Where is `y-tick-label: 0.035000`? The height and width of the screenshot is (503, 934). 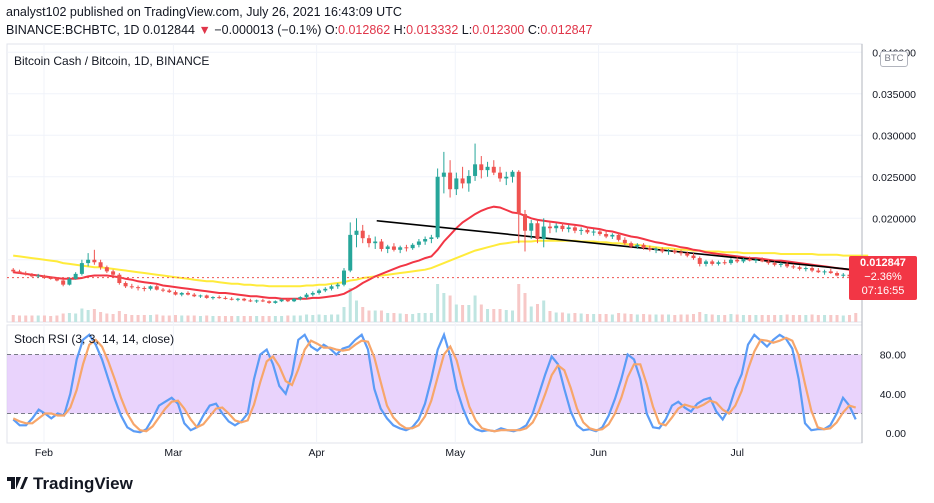
y-tick-label: 0.035000 is located at coordinates (894, 95).